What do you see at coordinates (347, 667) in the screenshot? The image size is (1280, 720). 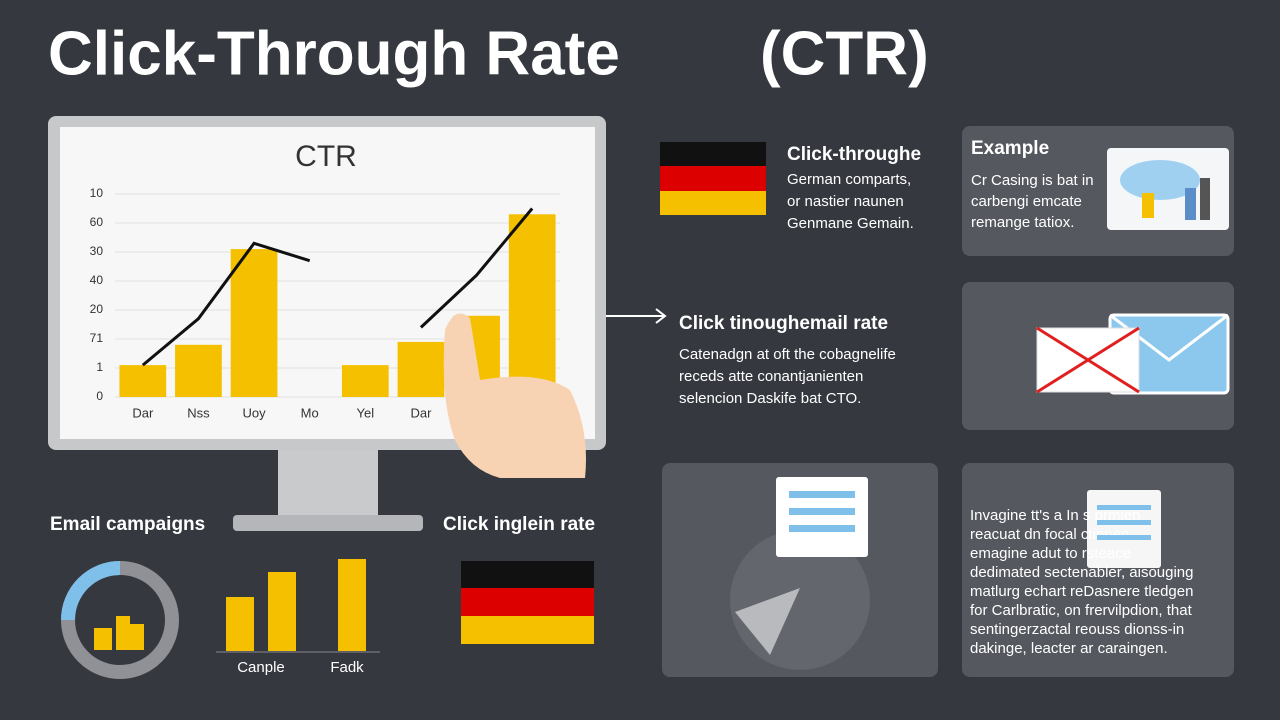 I see `mini-label: Fadk` at bounding box center [347, 667].